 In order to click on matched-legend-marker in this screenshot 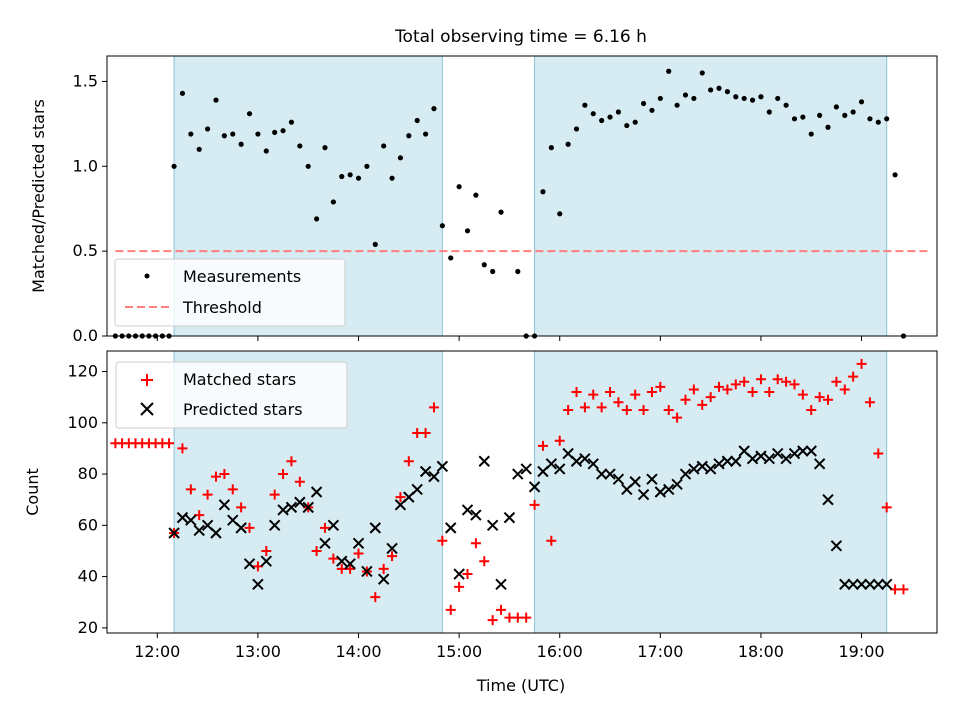, I will do `click(147, 380)`.